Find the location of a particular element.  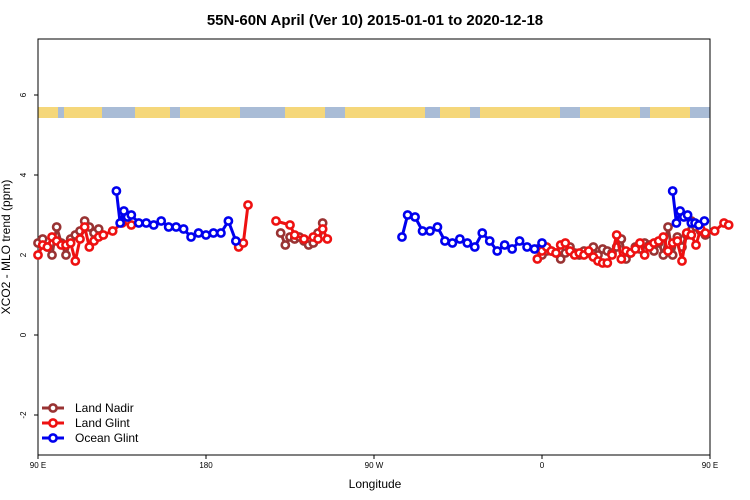

y-tick-label: 4 is located at coordinates (23, 174).